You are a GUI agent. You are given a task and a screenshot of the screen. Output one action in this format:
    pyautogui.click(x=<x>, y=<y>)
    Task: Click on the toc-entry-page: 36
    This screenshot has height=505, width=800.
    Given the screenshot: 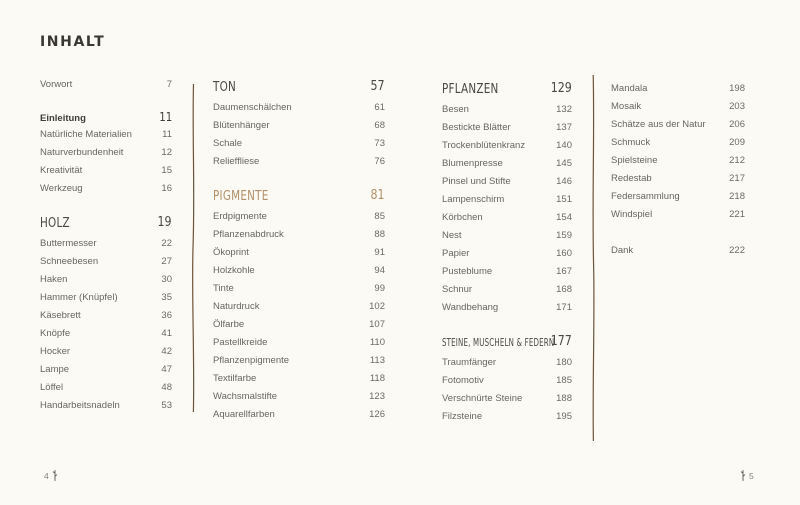 What is the action you would take?
    pyautogui.click(x=166, y=315)
    